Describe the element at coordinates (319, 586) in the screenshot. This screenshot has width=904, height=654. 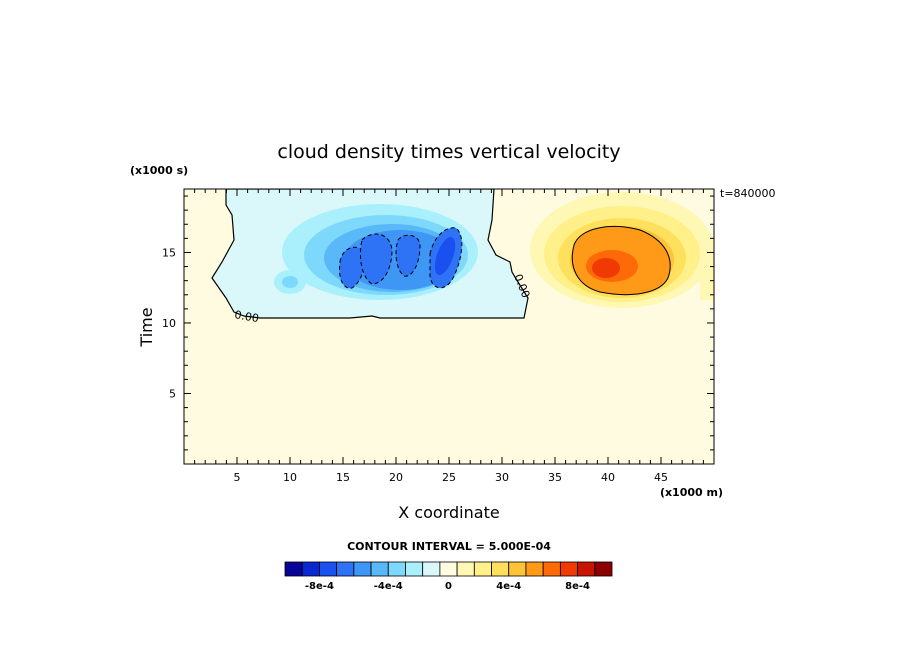
I see `colorbar-label: -8e-4` at that location.